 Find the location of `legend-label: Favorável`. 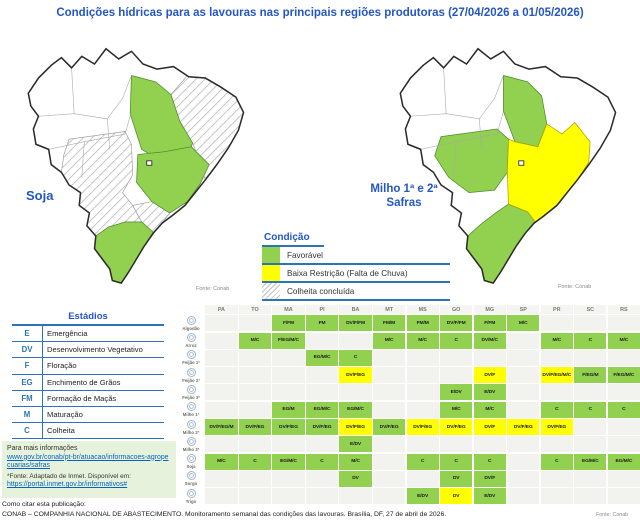

legend-label: Favorável is located at coordinates (305, 255).